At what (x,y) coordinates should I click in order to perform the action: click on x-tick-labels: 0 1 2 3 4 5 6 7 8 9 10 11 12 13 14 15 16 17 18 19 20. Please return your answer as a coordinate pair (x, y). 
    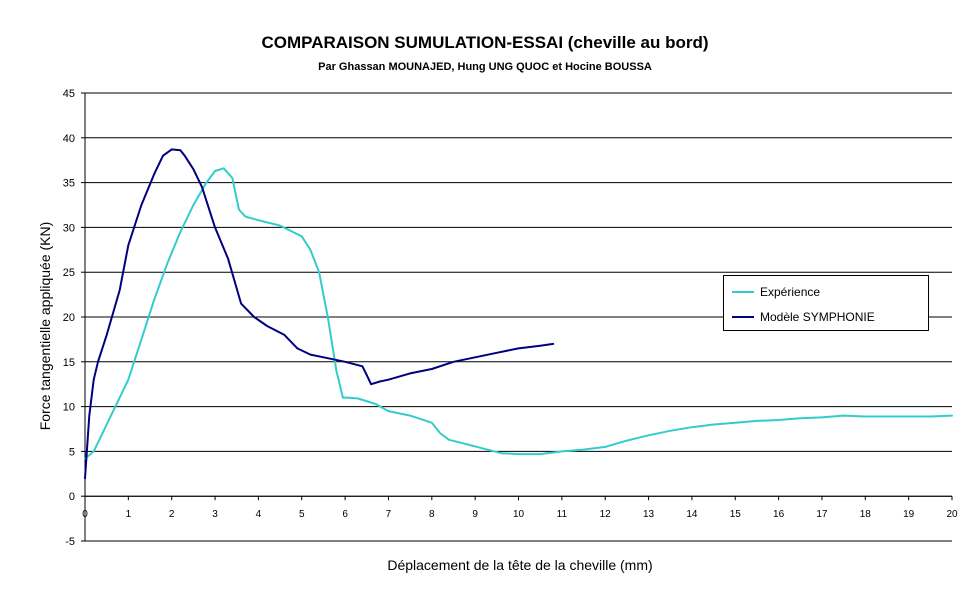
    Looking at the image, I should click on (520, 514).